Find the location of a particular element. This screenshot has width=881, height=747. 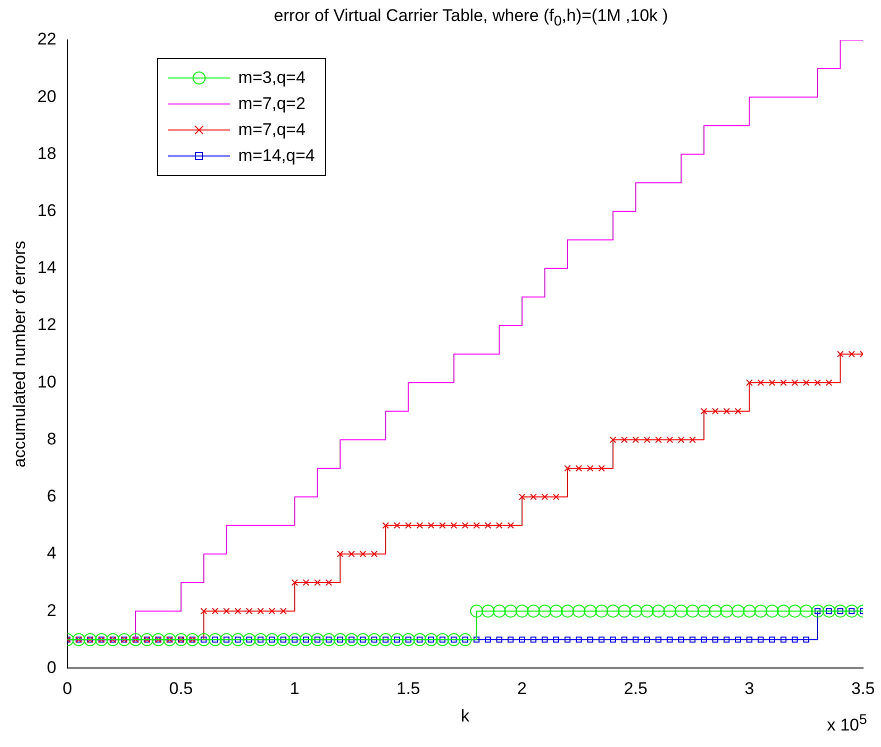

y-tick-label: 20 is located at coordinates (46, 96).